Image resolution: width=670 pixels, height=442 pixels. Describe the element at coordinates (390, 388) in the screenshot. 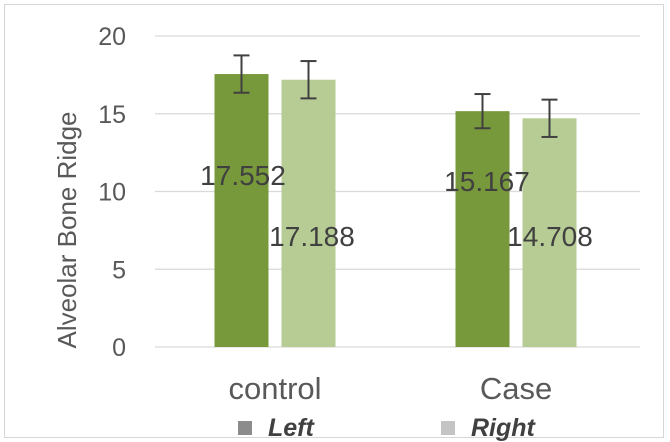

I see `x-axis-categories: control Case` at that location.